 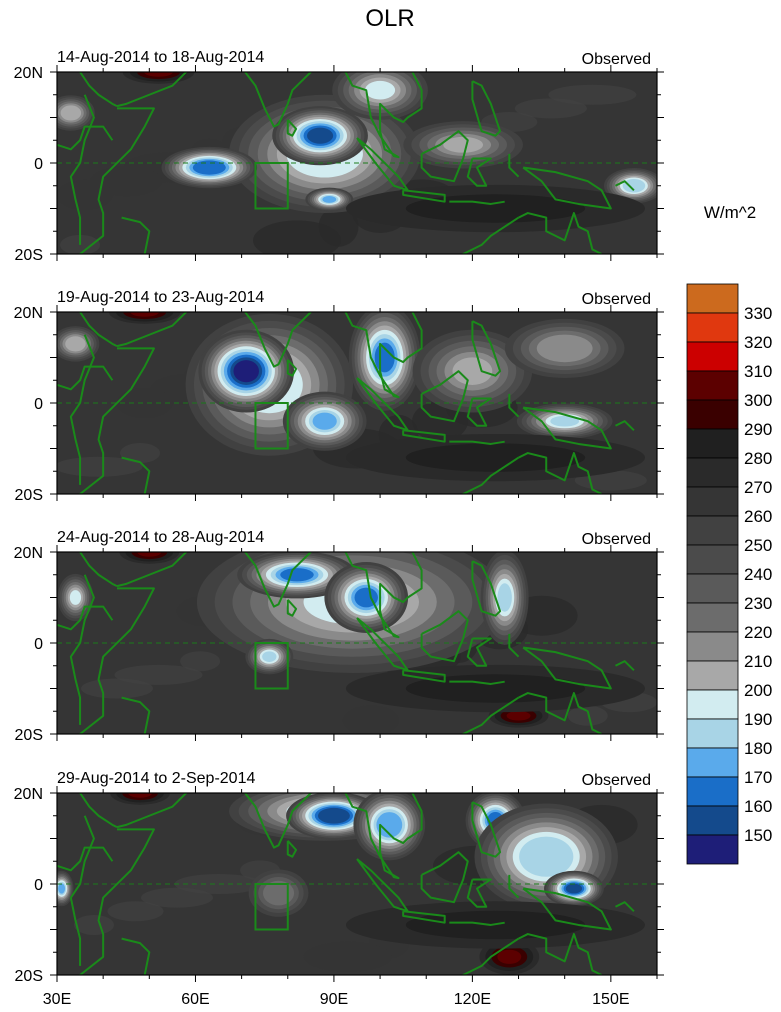 What do you see at coordinates (57, 999) in the screenshot?
I see `x-tick-label: 30E` at bounding box center [57, 999].